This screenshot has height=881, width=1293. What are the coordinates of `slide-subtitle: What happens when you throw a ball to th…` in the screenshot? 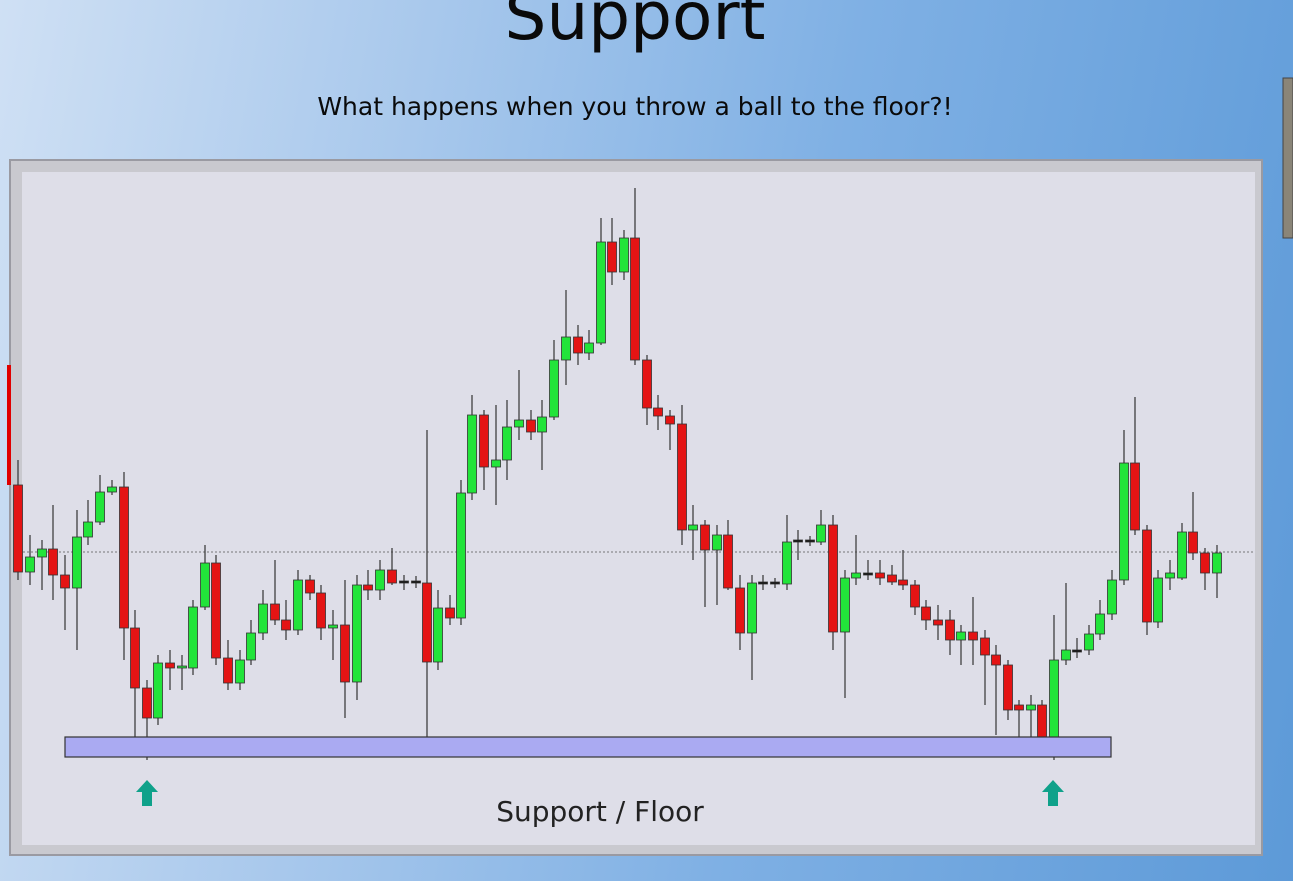 It's located at (635, 106).